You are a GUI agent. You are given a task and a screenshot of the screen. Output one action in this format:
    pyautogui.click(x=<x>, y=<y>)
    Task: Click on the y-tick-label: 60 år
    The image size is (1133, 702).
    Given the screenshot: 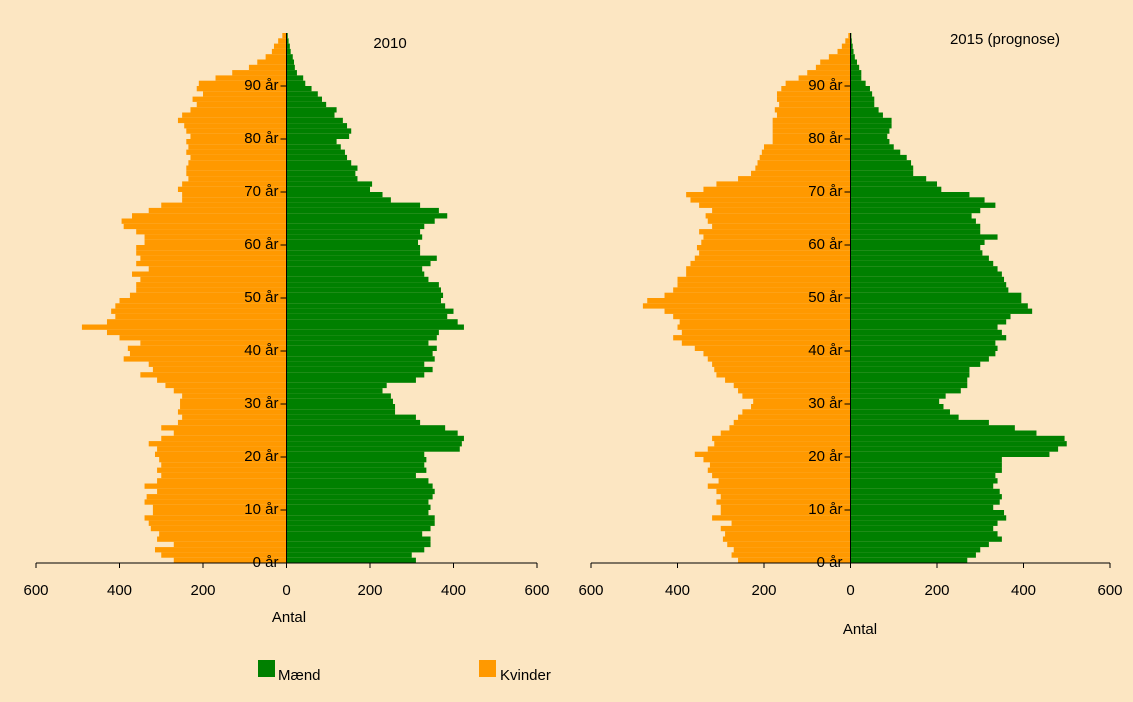 What is the action you would take?
    pyautogui.click(x=261, y=244)
    